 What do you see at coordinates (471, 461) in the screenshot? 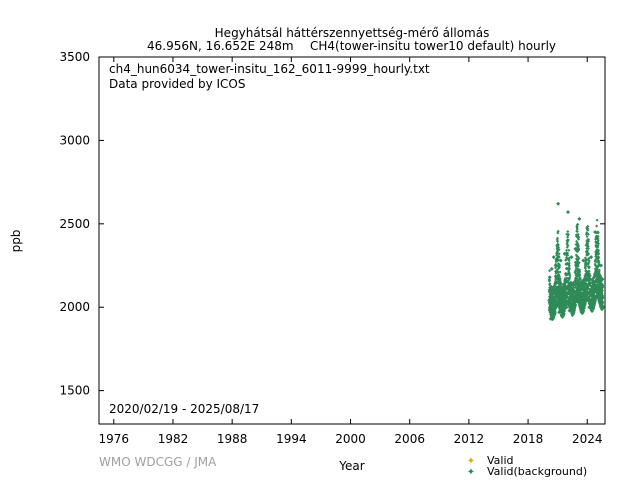
I see `legend-marker-valid: ✦` at bounding box center [471, 461].